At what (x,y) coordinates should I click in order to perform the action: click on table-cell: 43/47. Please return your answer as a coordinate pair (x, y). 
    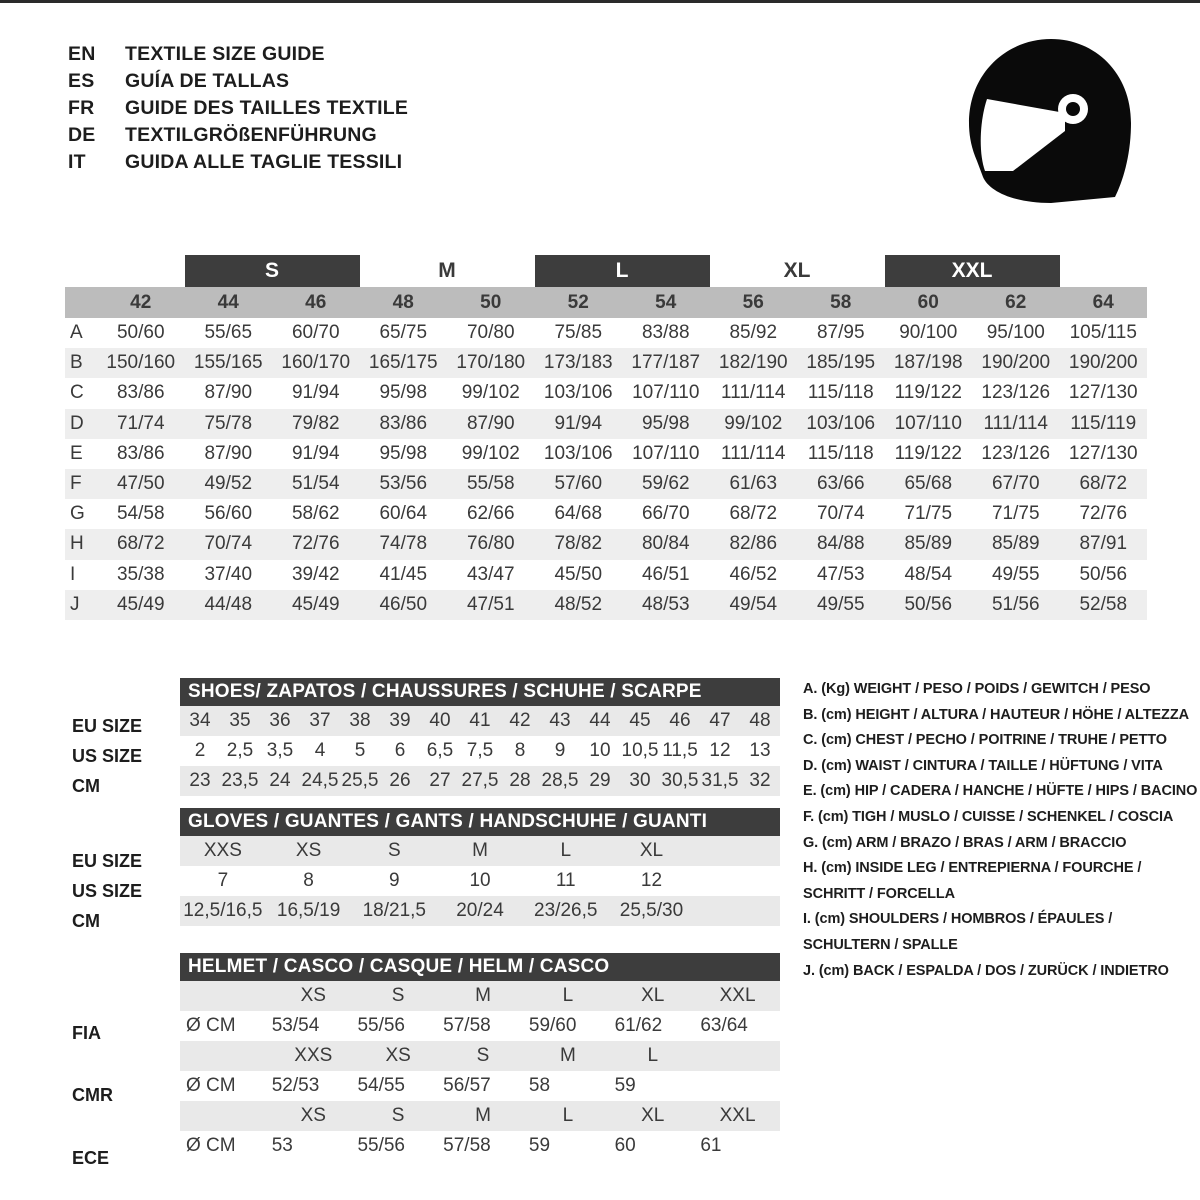
    Looking at the image, I should click on (490, 574).